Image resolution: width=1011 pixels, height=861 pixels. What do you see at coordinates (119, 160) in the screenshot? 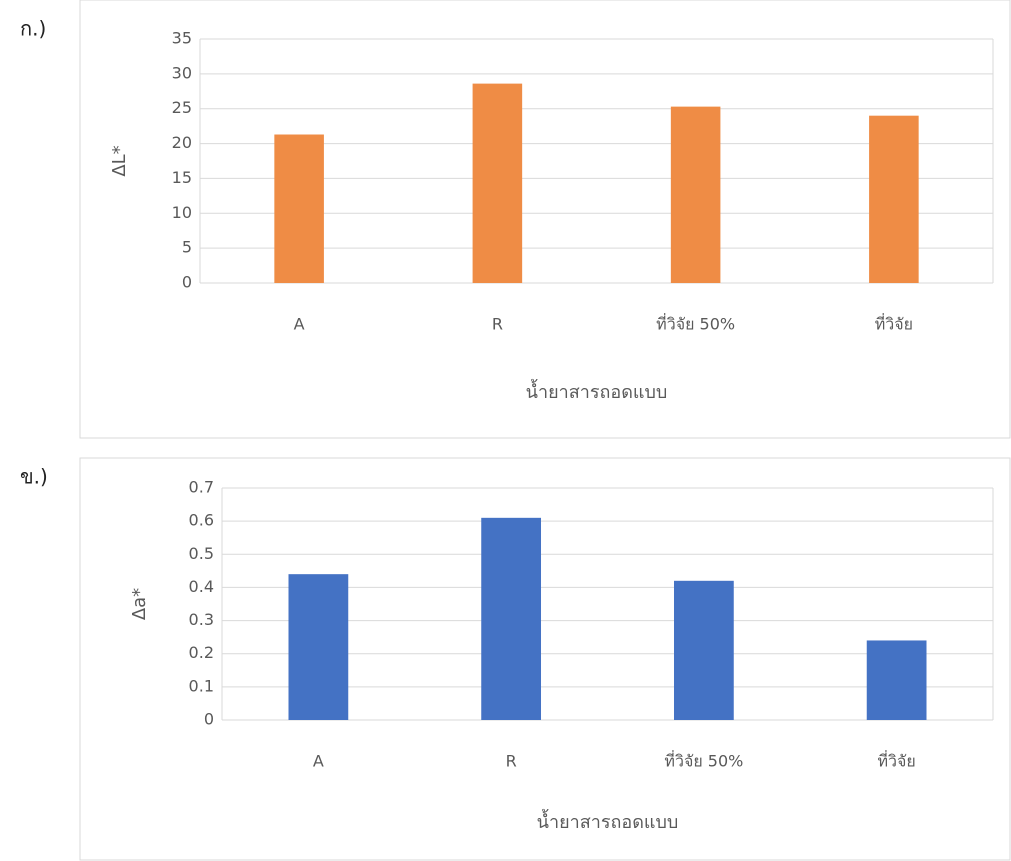
I see `y-axis-title: ΔL*` at bounding box center [119, 160].